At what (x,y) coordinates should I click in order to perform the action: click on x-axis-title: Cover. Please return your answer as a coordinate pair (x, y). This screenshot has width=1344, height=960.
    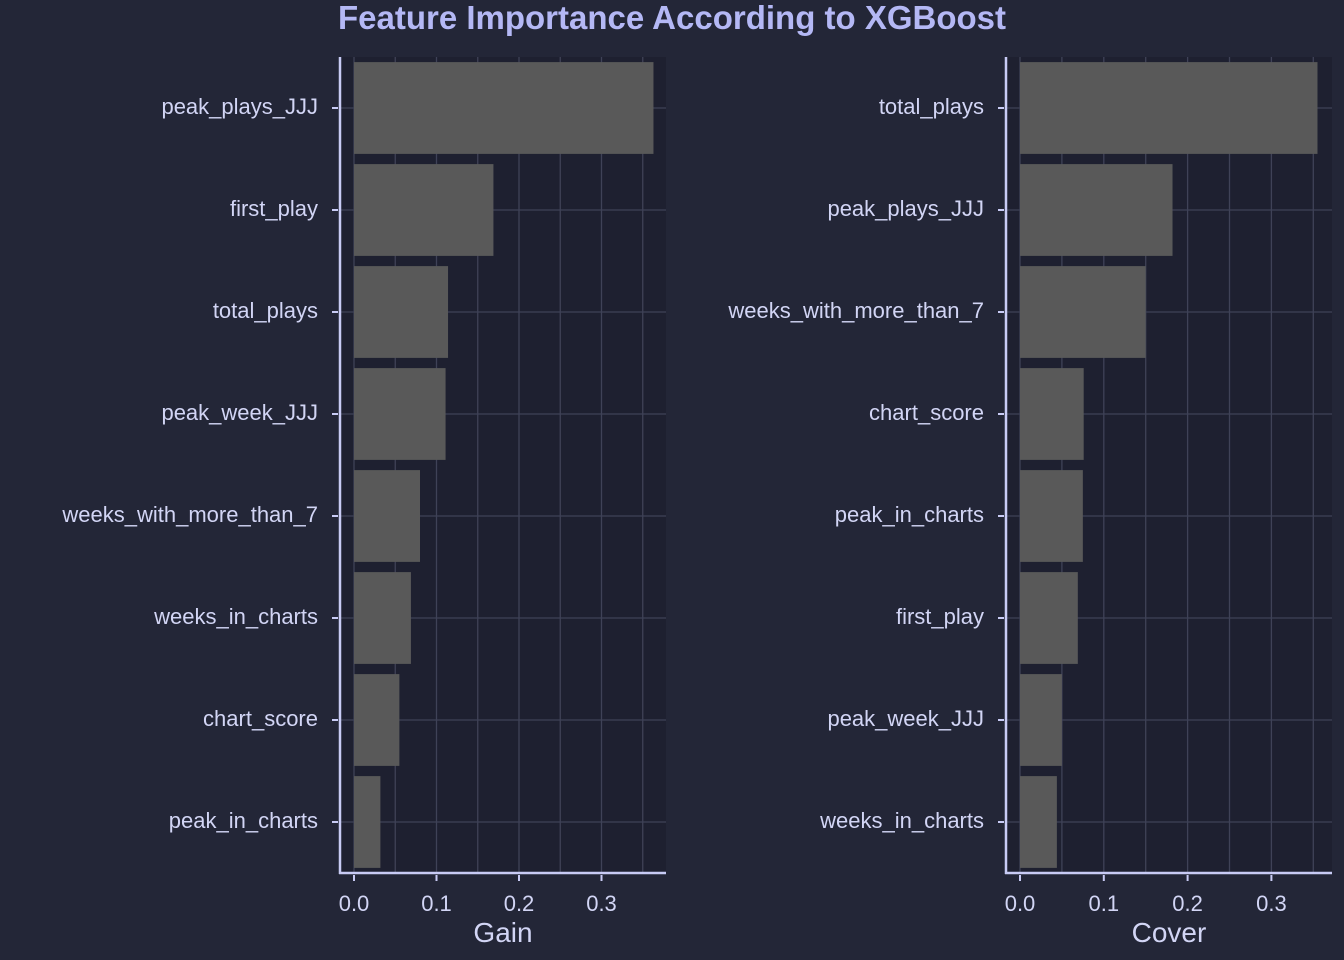
    Looking at the image, I should click on (1169, 932).